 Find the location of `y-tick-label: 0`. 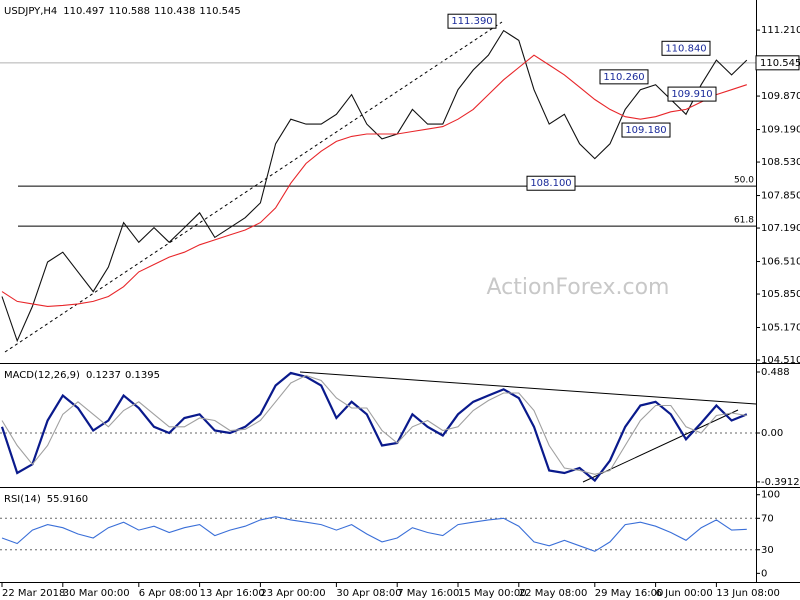

y-tick-label: 0 is located at coordinates (764, 573).